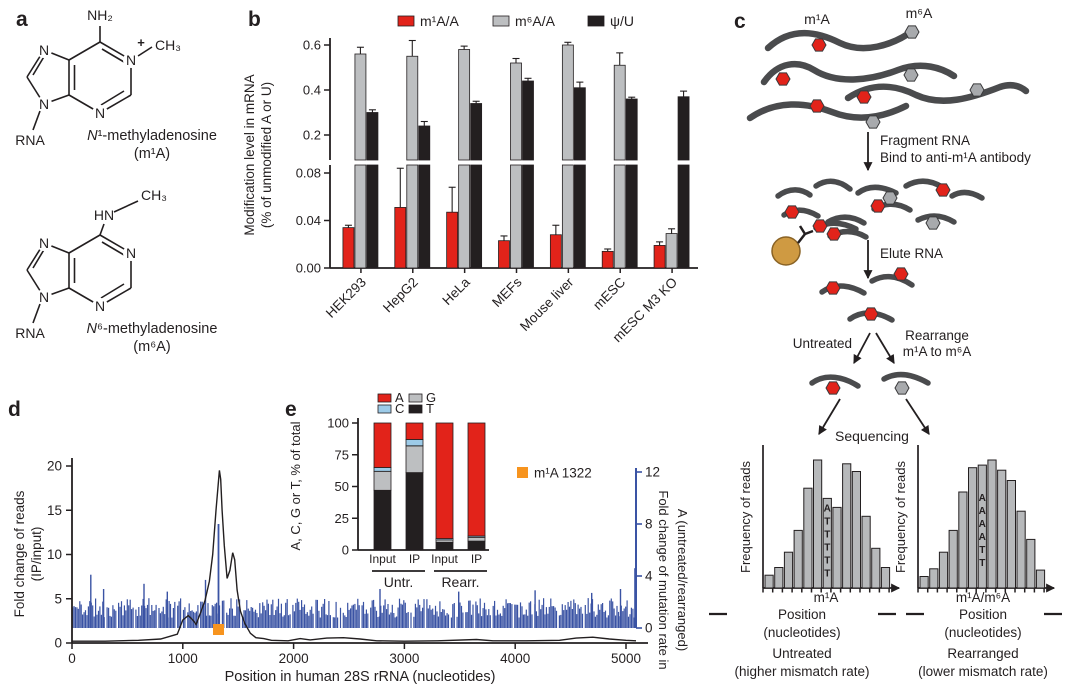  Describe the element at coordinates (54, 466) in the screenshot. I see `left-tick-label: 20` at that location.